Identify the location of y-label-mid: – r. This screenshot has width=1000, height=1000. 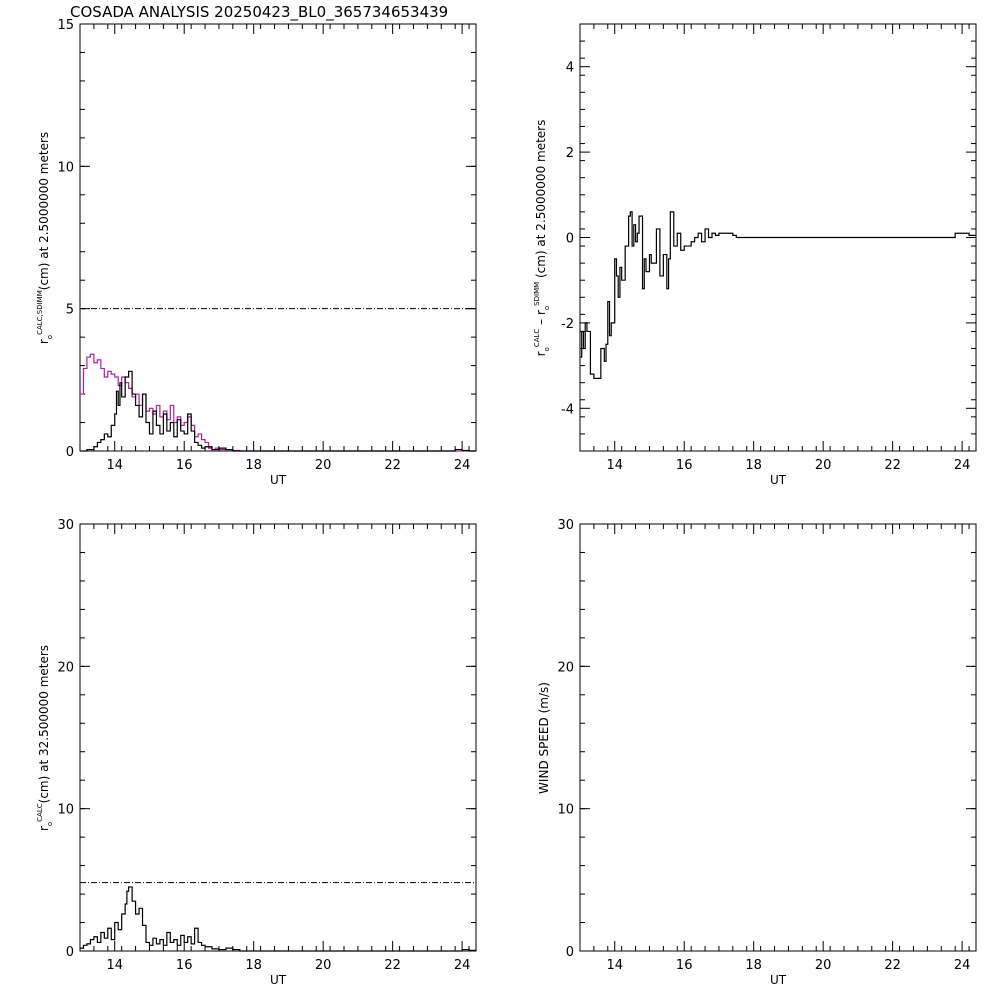
(541, 319).